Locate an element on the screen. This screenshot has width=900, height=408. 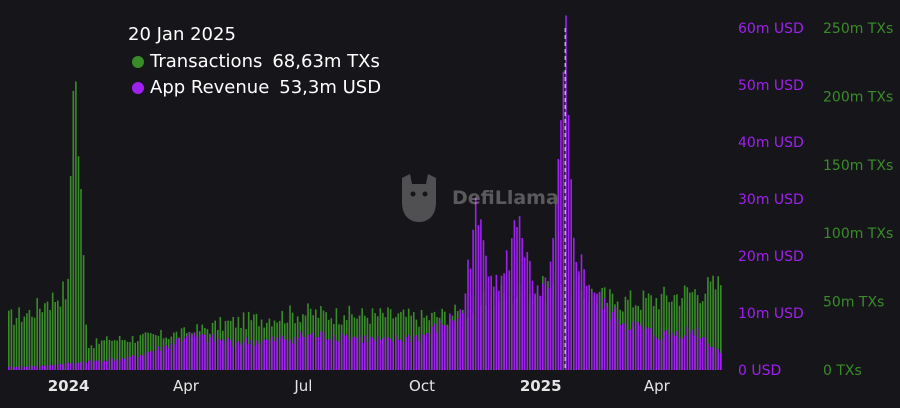
y-tick-label: 10m USD is located at coordinates (771, 314).